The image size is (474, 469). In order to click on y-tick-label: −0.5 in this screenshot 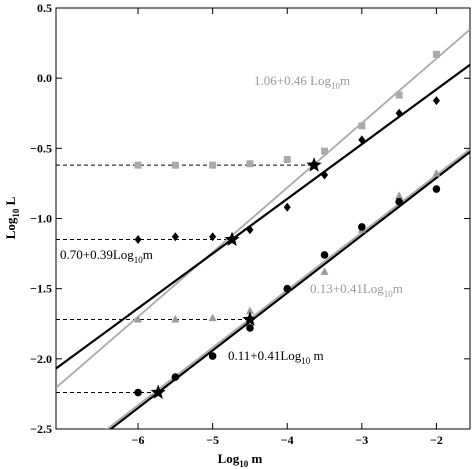, I will do `click(41, 148)`.